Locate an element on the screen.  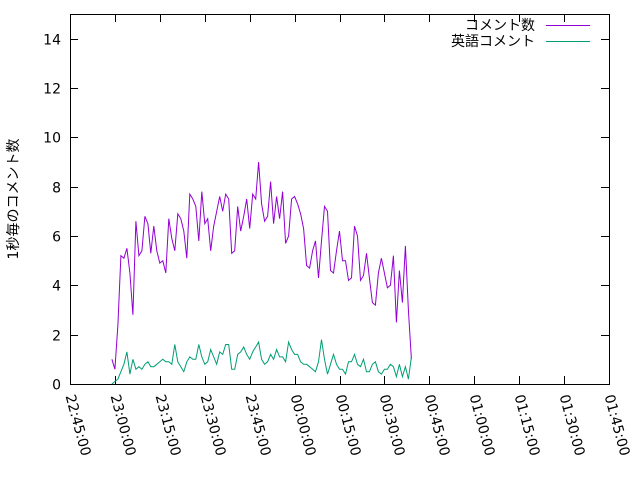
y-axis-label: 1秒毎のコメント数 is located at coordinates (14, 199).